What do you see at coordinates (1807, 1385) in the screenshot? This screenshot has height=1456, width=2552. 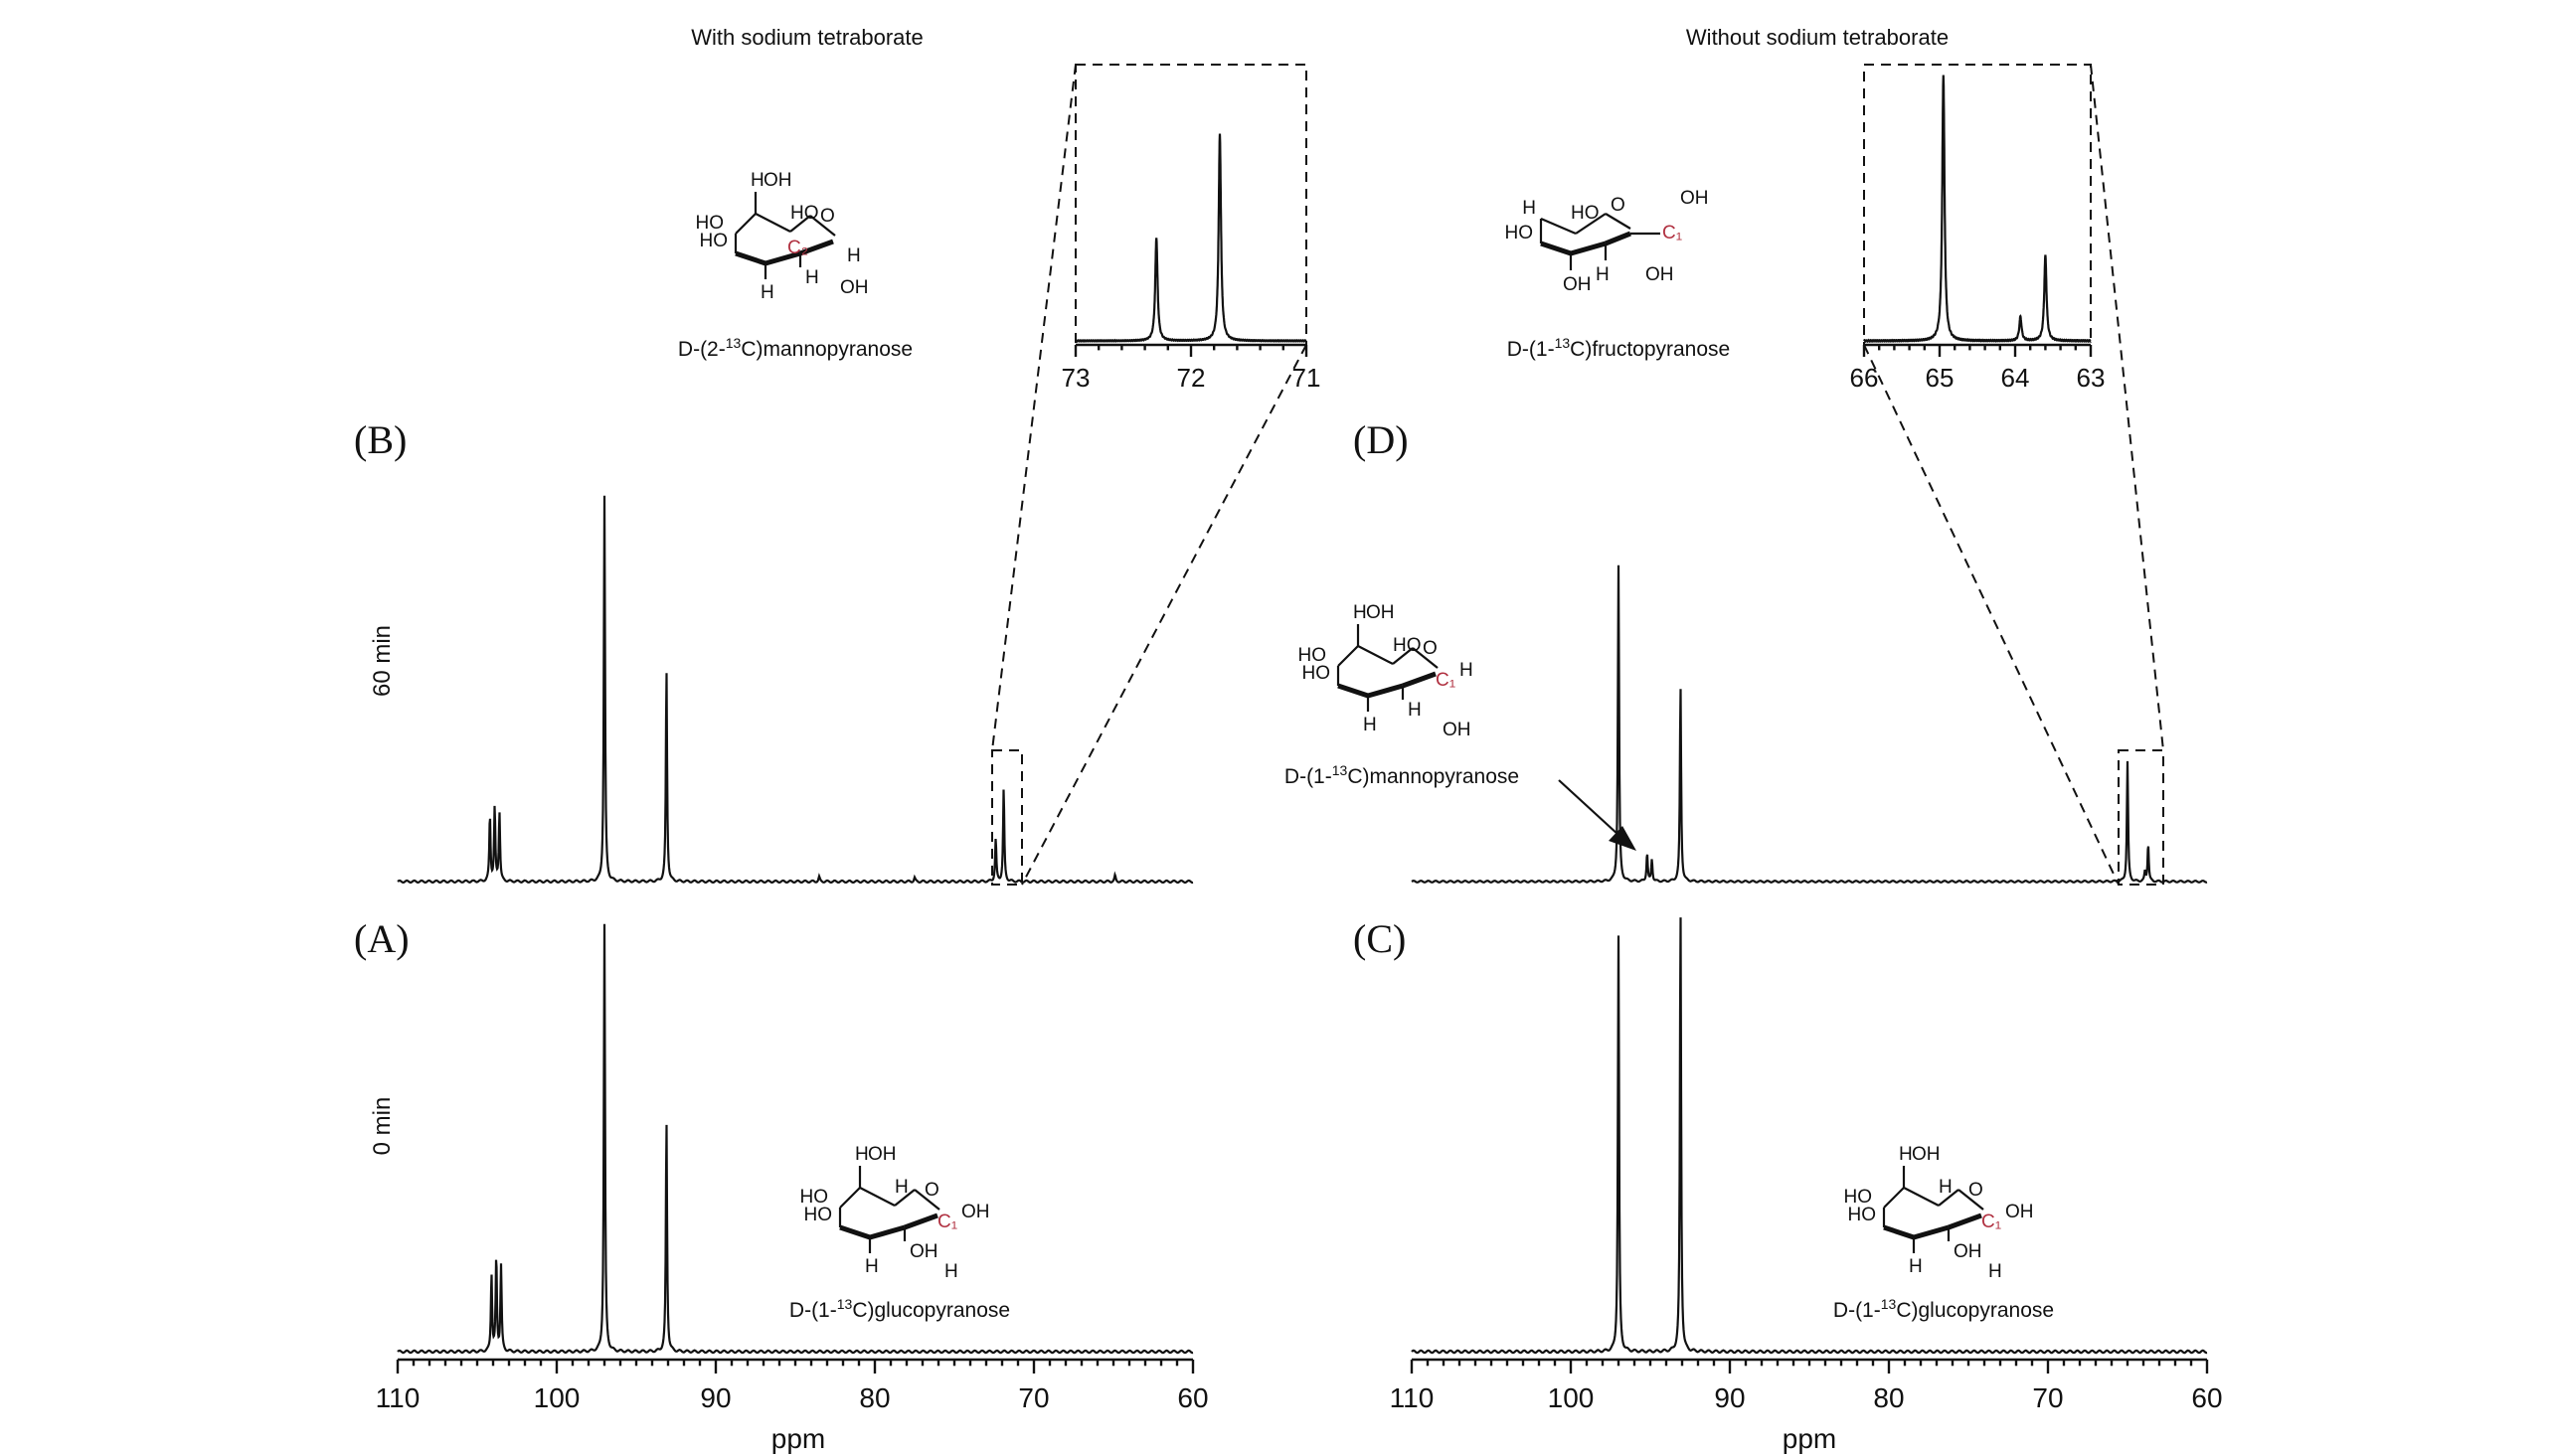 I see `x-axis-right: 110 100 90 80 70 60` at bounding box center [1807, 1385].